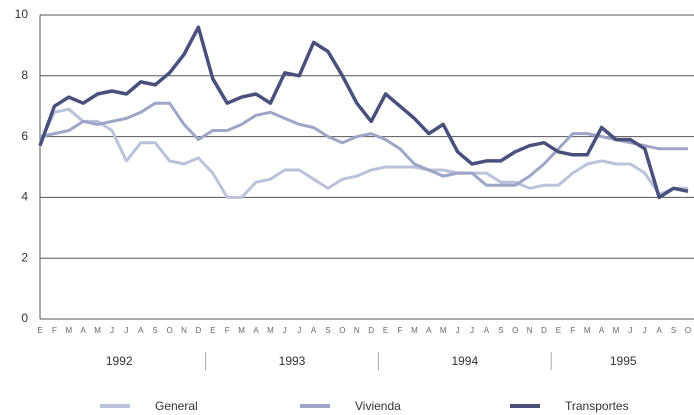 This screenshot has width=694, height=415. I want to click on legend-label: Transportes, so click(597, 406).